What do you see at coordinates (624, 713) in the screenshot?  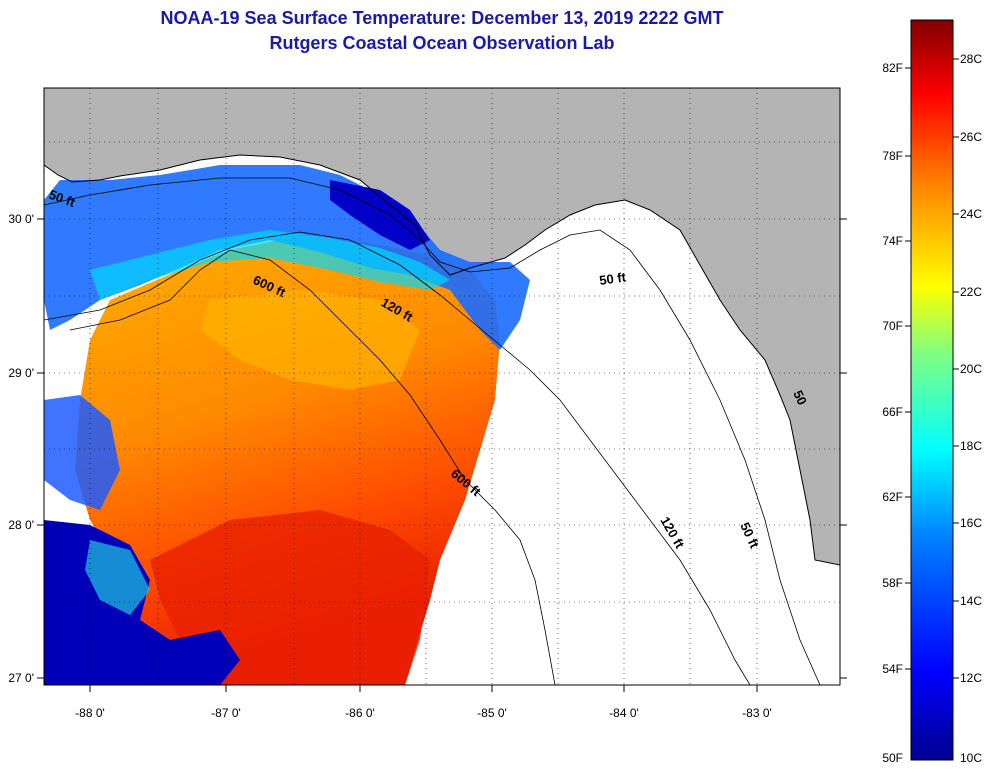 I see `lon-label: -84 0'` at bounding box center [624, 713].